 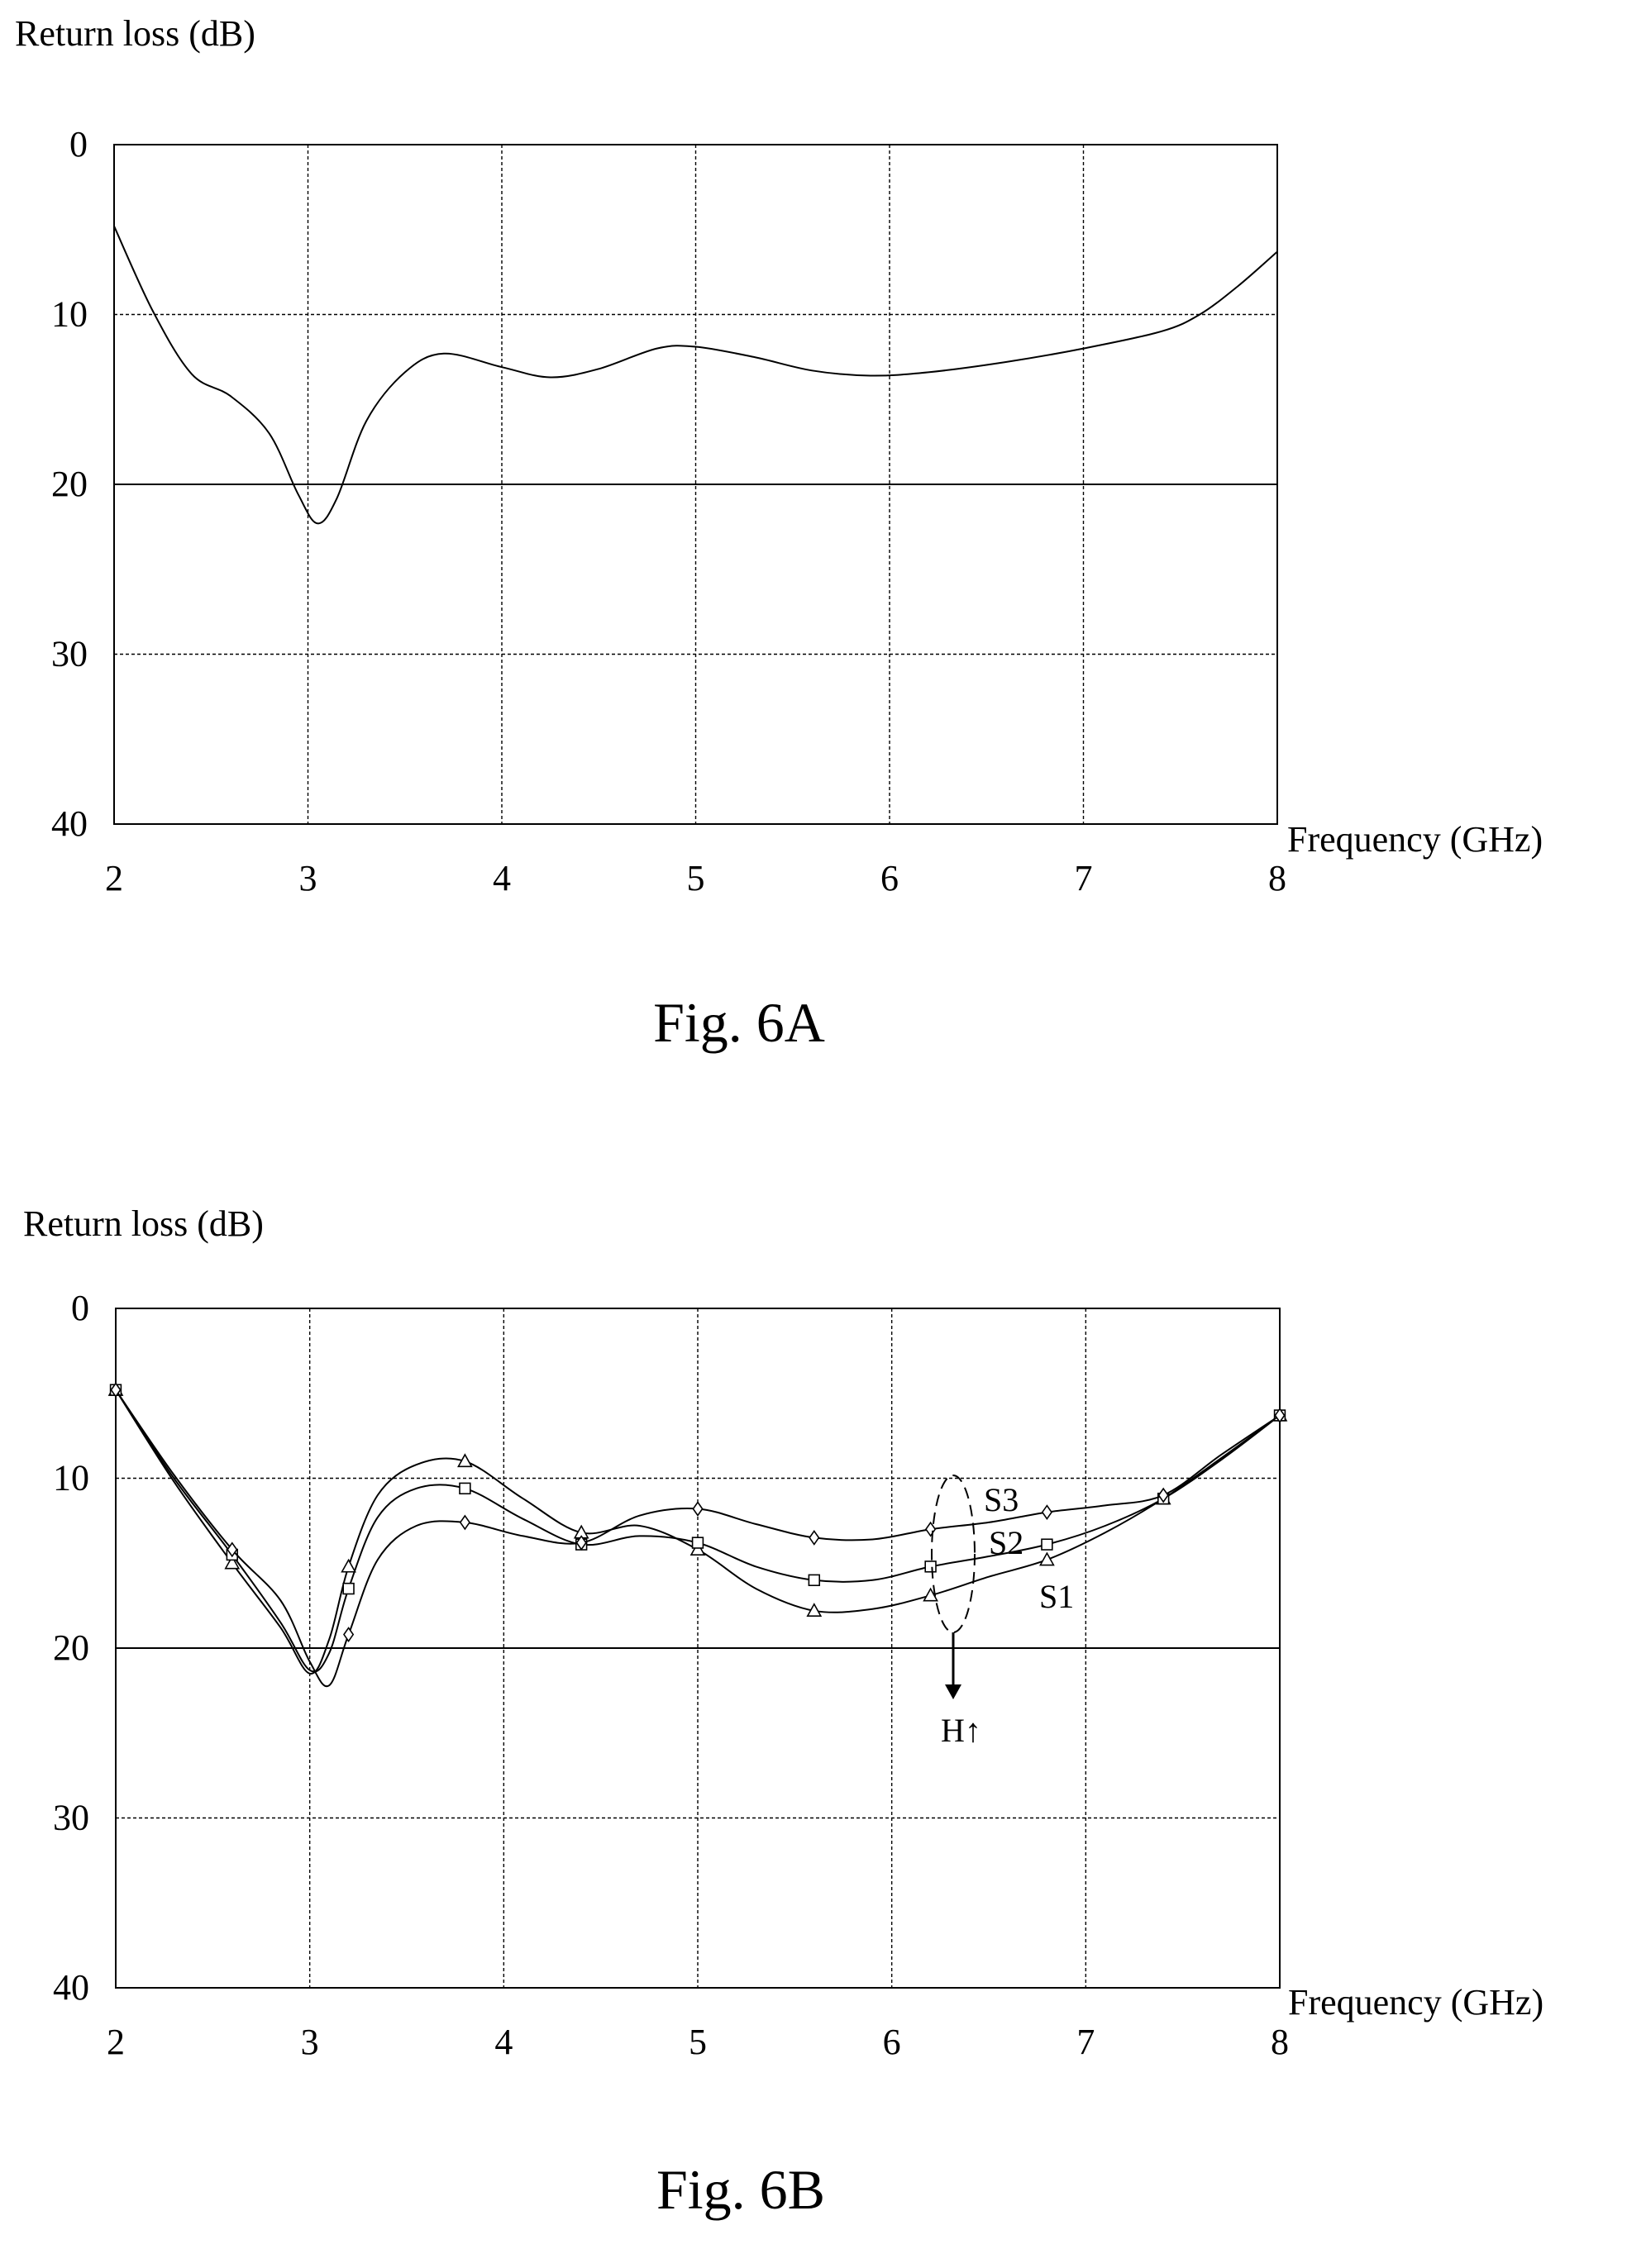 I want to click on chart-6b-xtick-label: 7, so click(x=1085, y=2042).